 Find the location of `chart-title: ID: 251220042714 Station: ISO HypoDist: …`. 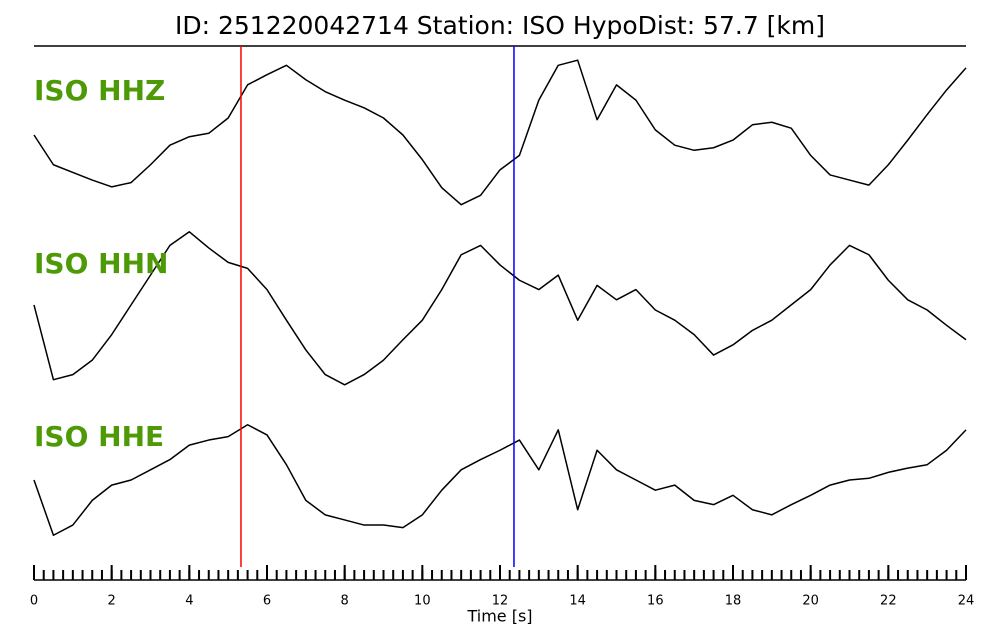

chart-title: ID: 251220042714 Station: ISO HypoDist: … is located at coordinates (500, 25).